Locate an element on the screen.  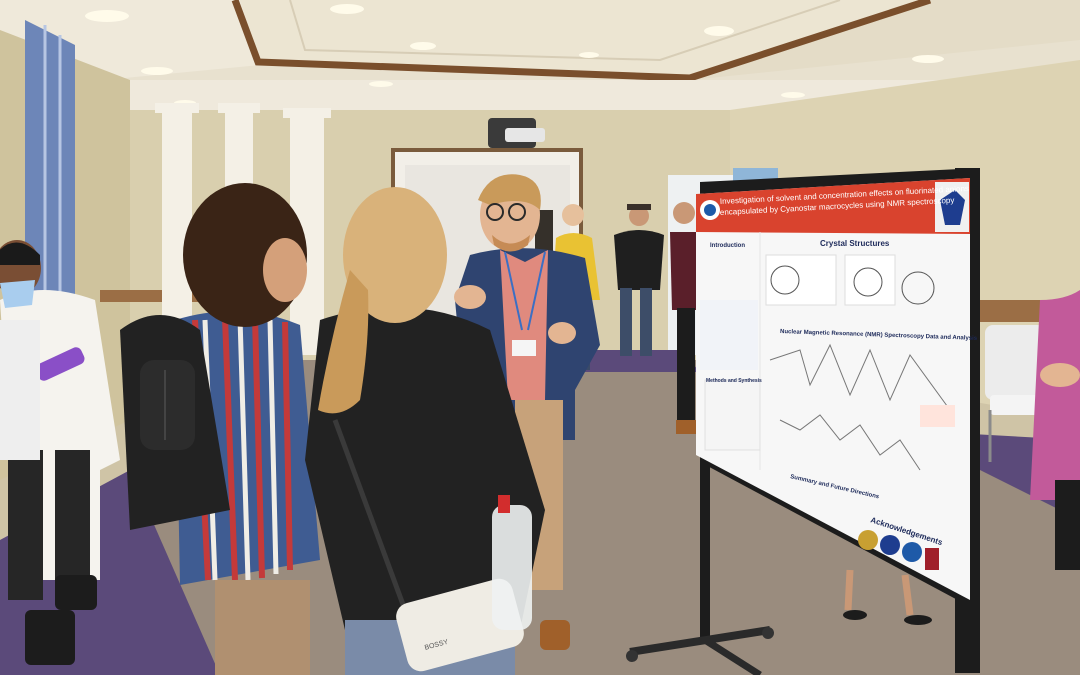
student-curly-hair is located at coordinates (220, 429).